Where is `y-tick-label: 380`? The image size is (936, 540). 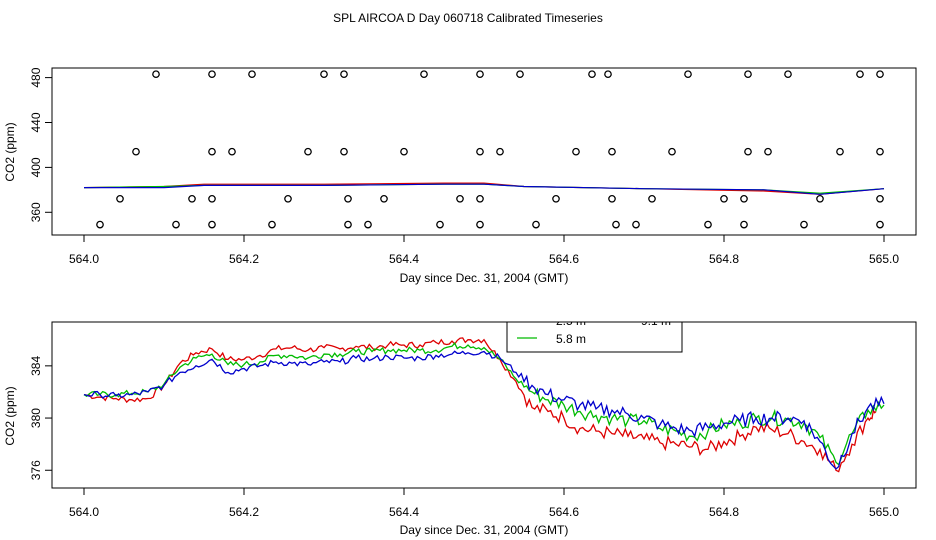 y-tick-label: 380 is located at coordinates (36, 418).